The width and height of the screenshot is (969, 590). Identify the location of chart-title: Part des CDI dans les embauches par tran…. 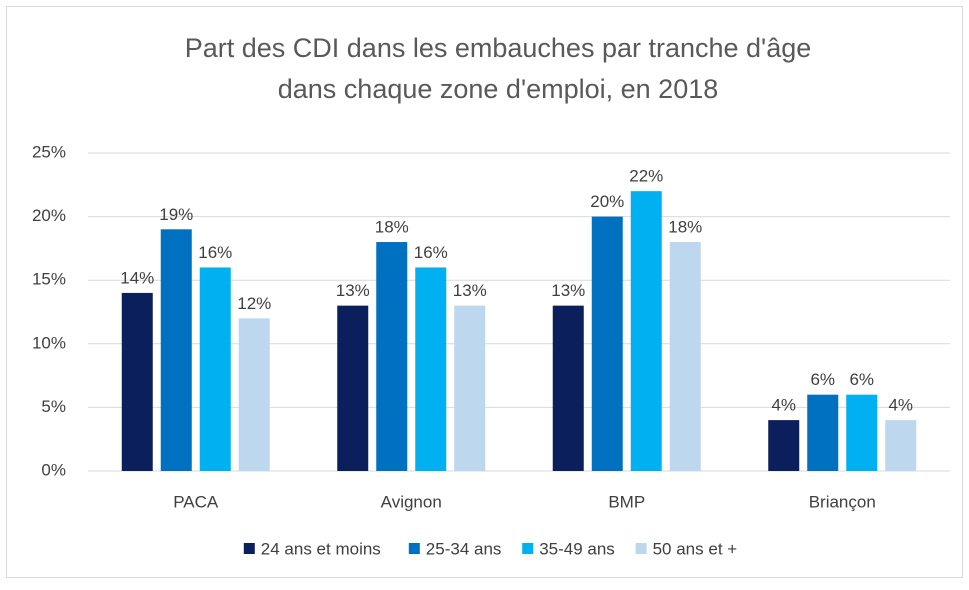
(498, 48).